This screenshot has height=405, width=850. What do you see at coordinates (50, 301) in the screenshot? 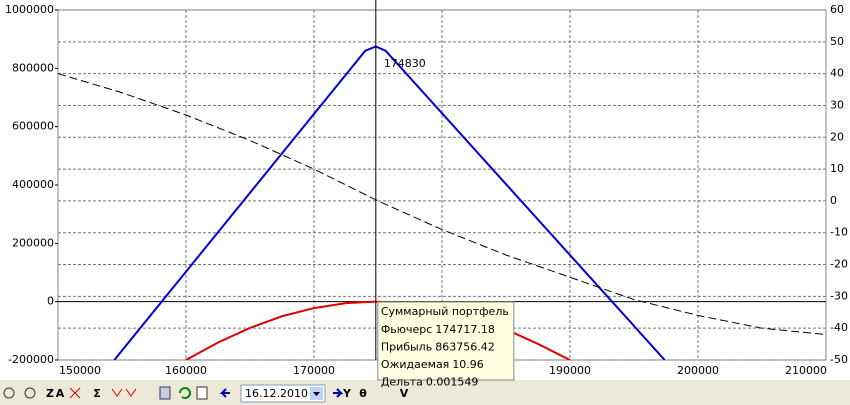
I see `y-tick-label: 0` at bounding box center [50, 301].